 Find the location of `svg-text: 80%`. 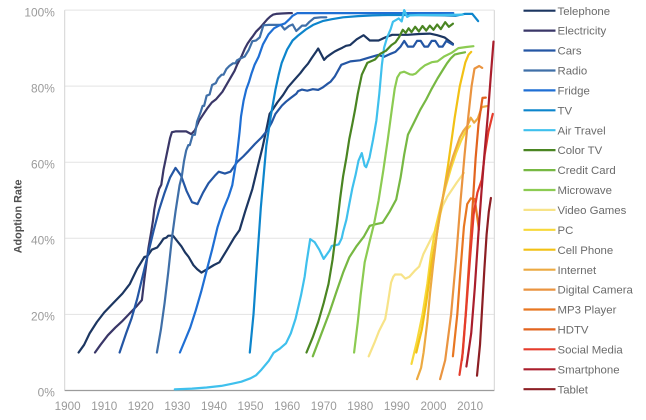

svg-text: 80% is located at coordinates (43, 88).